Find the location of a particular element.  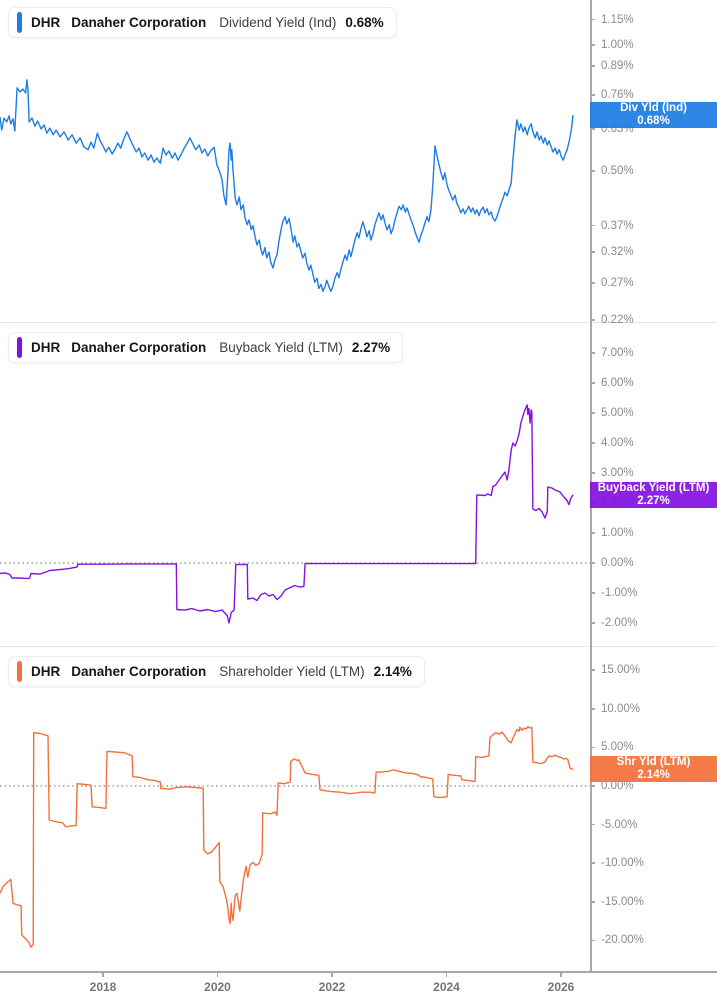

metric-name: Dividend Yield (Ind) is located at coordinates (278, 22).